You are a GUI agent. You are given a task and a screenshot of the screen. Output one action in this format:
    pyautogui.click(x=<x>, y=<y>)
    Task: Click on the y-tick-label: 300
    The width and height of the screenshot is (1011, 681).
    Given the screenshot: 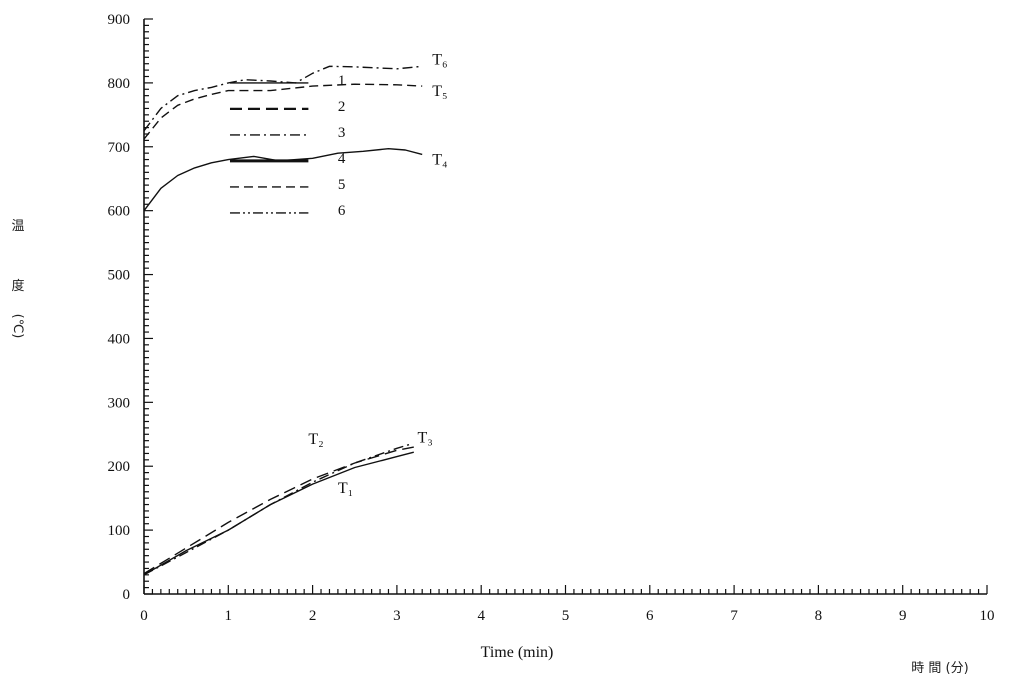 What is the action you would take?
    pyautogui.click(x=119, y=403)
    